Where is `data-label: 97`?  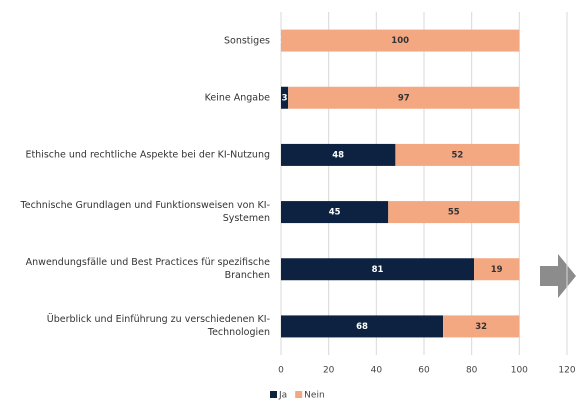 data-label: 97 is located at coordinates (404, 98).